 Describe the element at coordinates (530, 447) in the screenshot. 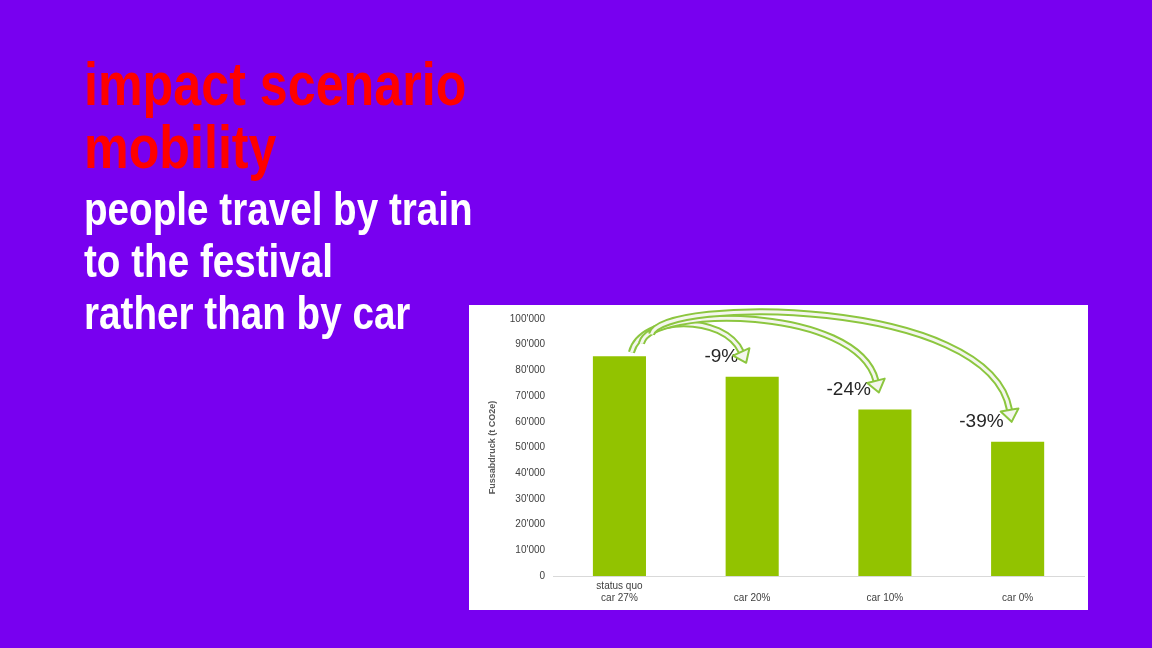

I see `y-tick-label: 50'000` at that location.